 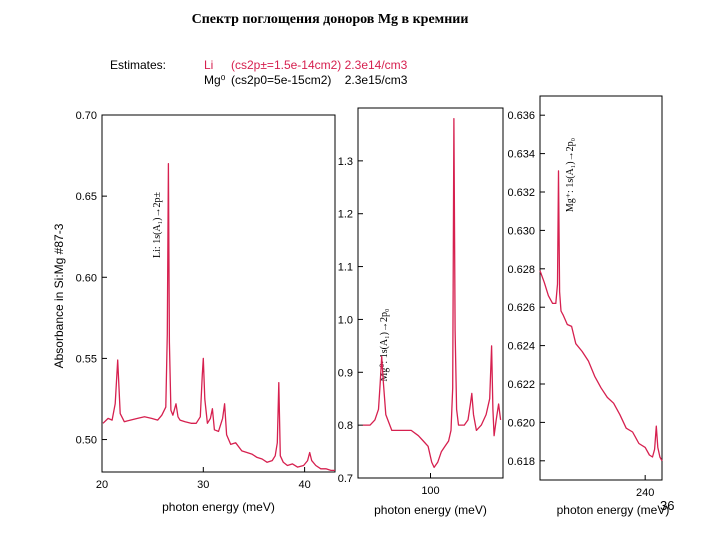 I want to click on y-tick-label: 0.50, so click(x=86, y=441).